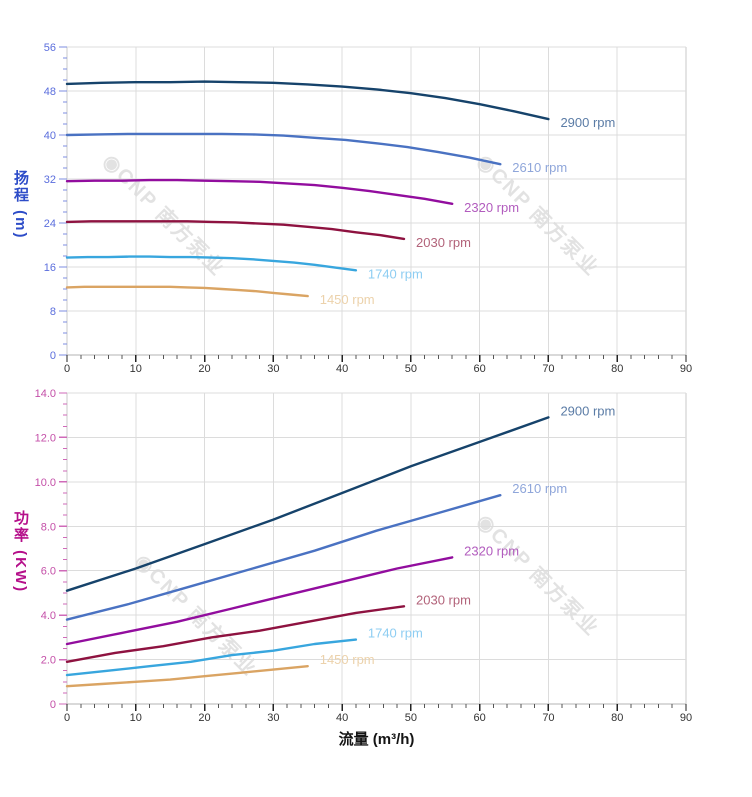 Image resolution: width=752 pixels, height=797 pixels. Describe the element at coordinates (45, 438) in the screenshot. I see `y-tick-label: 12.0` at that location.